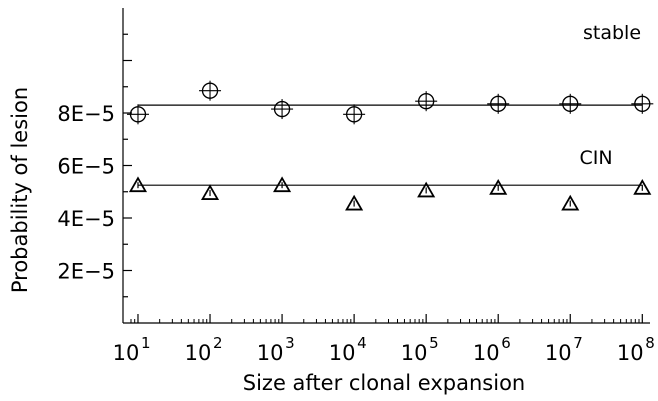 The image size is (658, 401). I want to click on series-cin: CIN, so click(390, 179).